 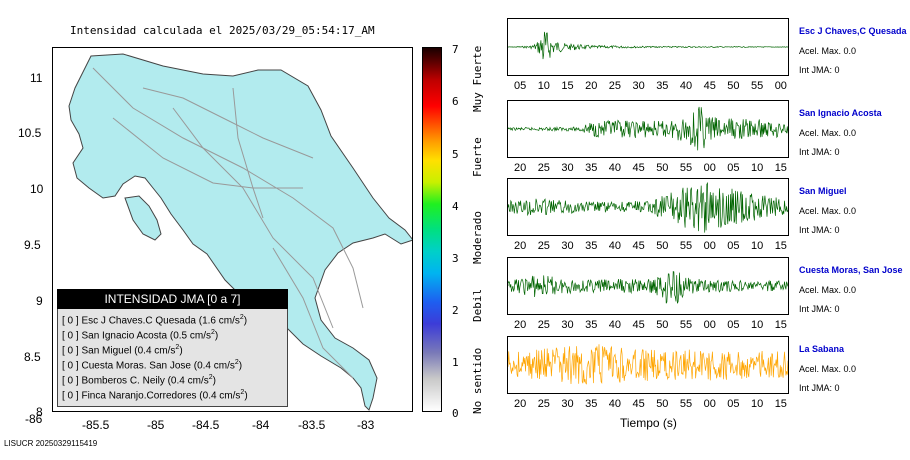 I want to click on y-tick: 8.5, so click(x=32, y=357).